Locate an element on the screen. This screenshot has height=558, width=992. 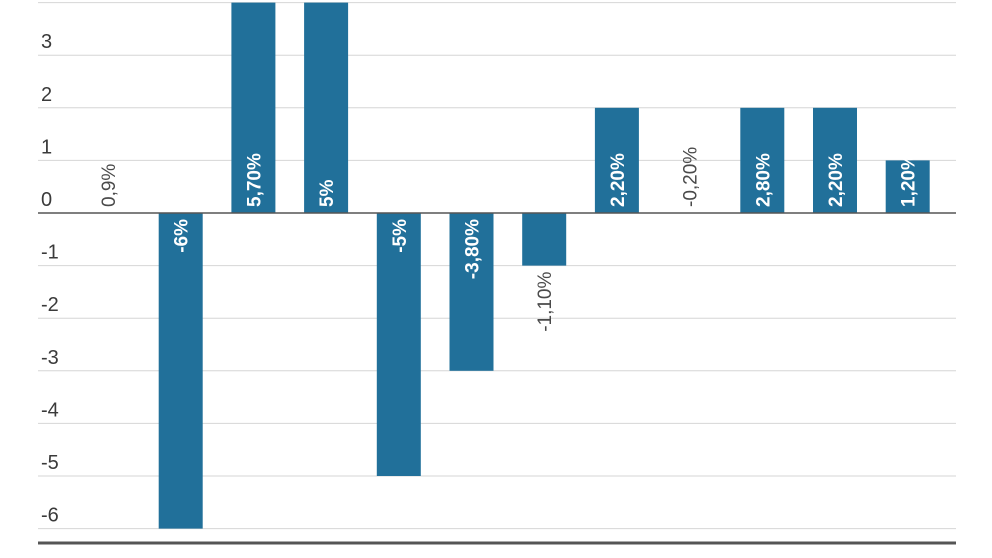
y-tick-labels: 3 2 1 0 -1 -2 -3 -4 -5 -6 is located at coordinates (50, 278).